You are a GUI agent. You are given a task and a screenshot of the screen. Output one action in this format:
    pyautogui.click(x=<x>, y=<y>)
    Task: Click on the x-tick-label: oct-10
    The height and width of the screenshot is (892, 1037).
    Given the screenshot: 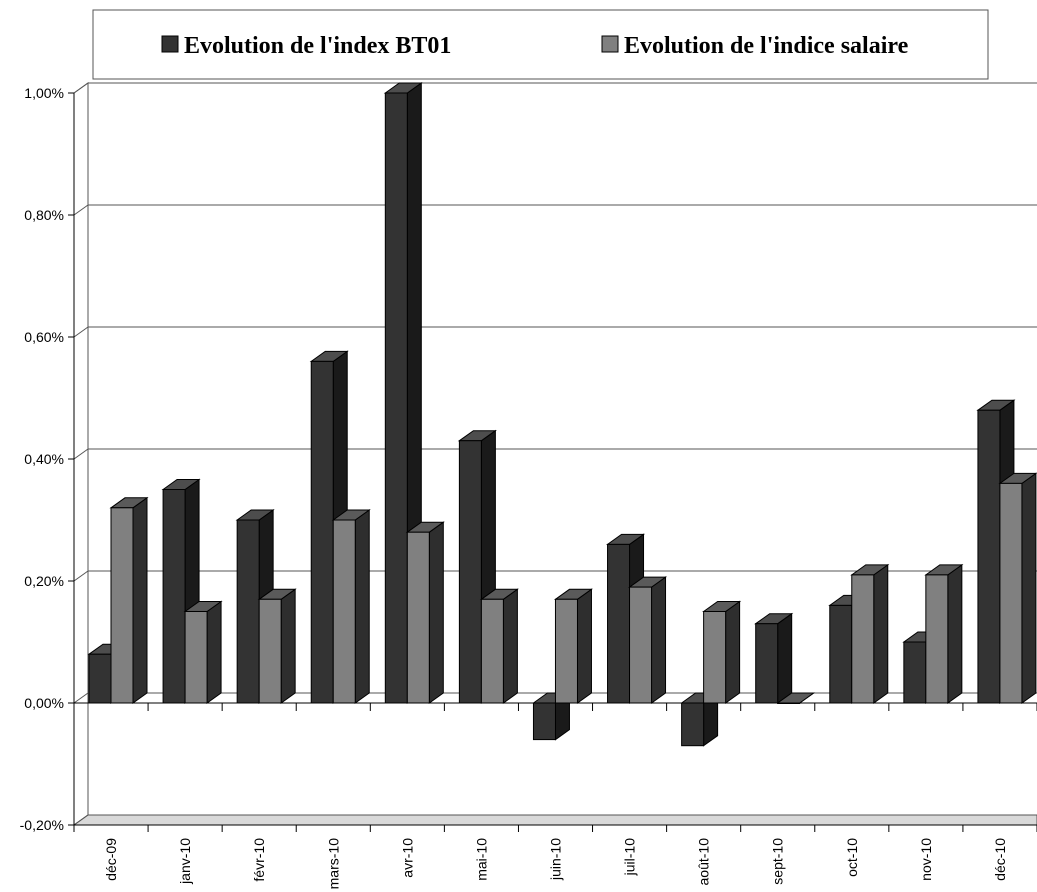 What is the action you would take?
    pyautogui.click(x=852, y=857)
    